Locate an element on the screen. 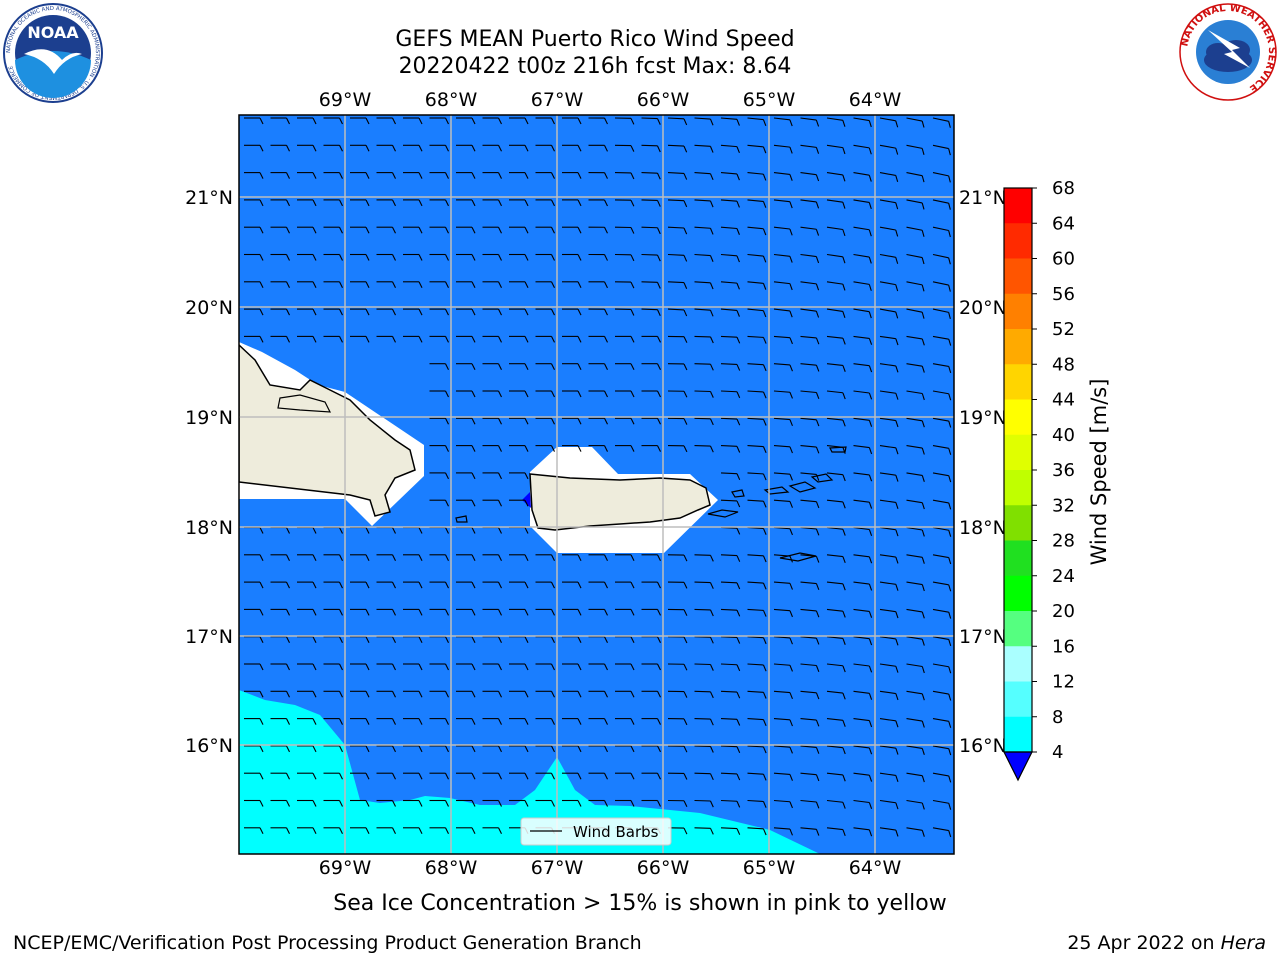 The width and height of the screenshot is (1280, 960). lon-label: 66°W is located at coordinates (663, 100).